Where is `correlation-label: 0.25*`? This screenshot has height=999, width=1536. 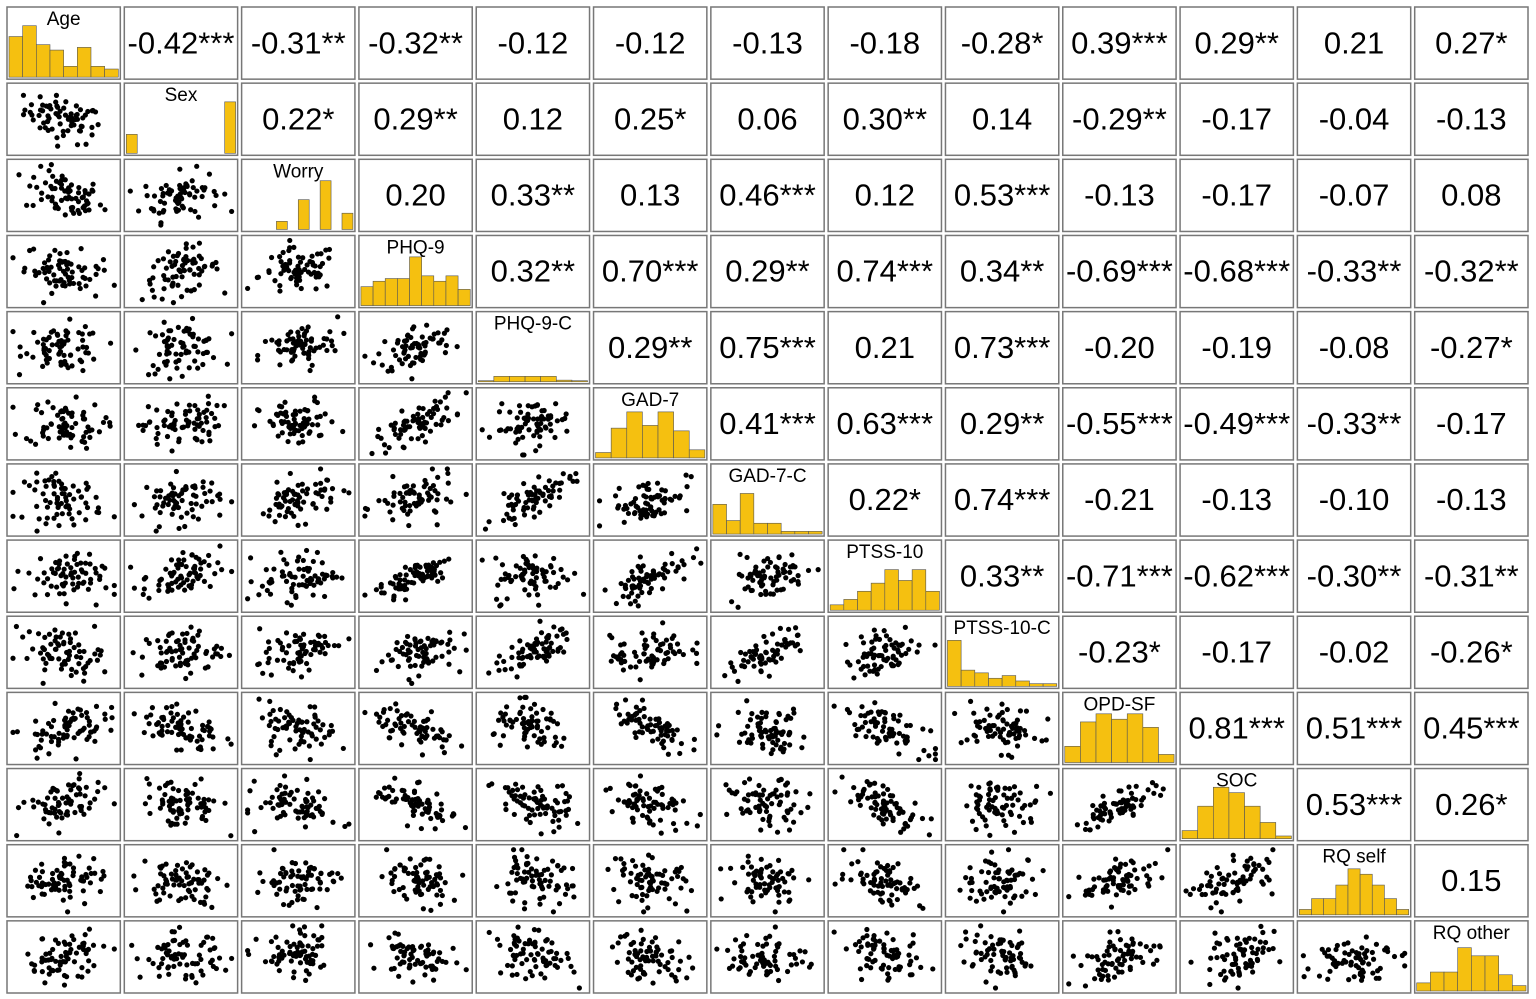
correlation-label: 0.25* is located at coordinates (650, 118).